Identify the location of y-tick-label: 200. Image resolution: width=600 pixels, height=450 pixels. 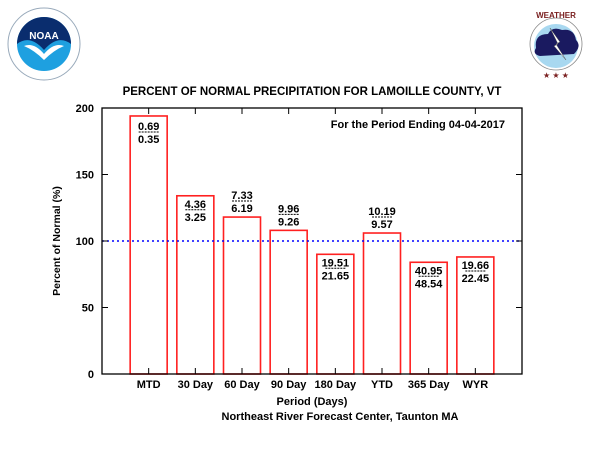
(85, 109).